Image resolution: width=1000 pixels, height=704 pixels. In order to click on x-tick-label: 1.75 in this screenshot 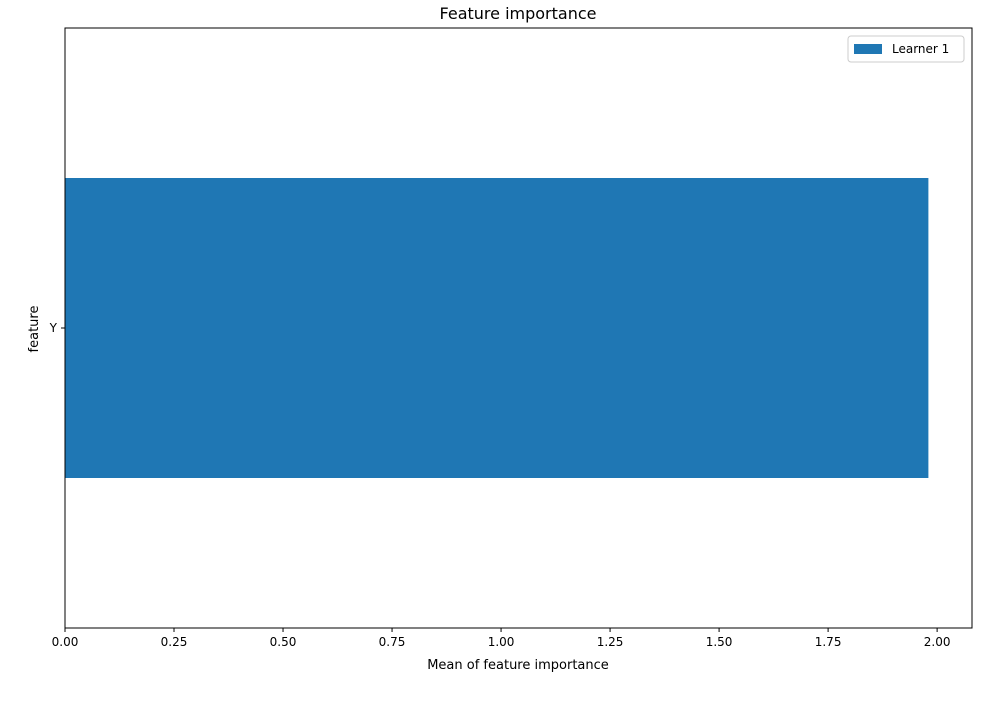, I will do `click(828, 642)`.